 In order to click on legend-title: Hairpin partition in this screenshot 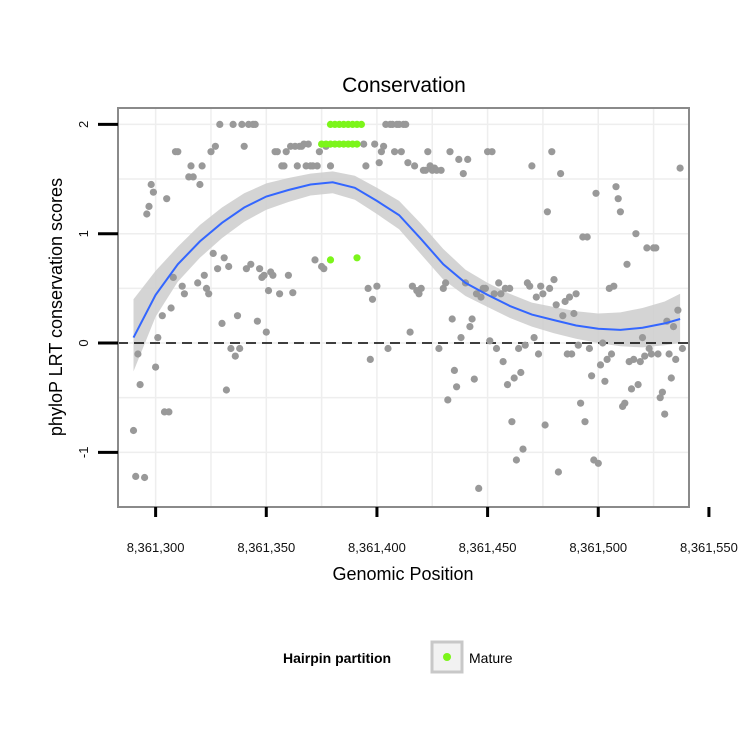, I will do `click(337, 658)`.